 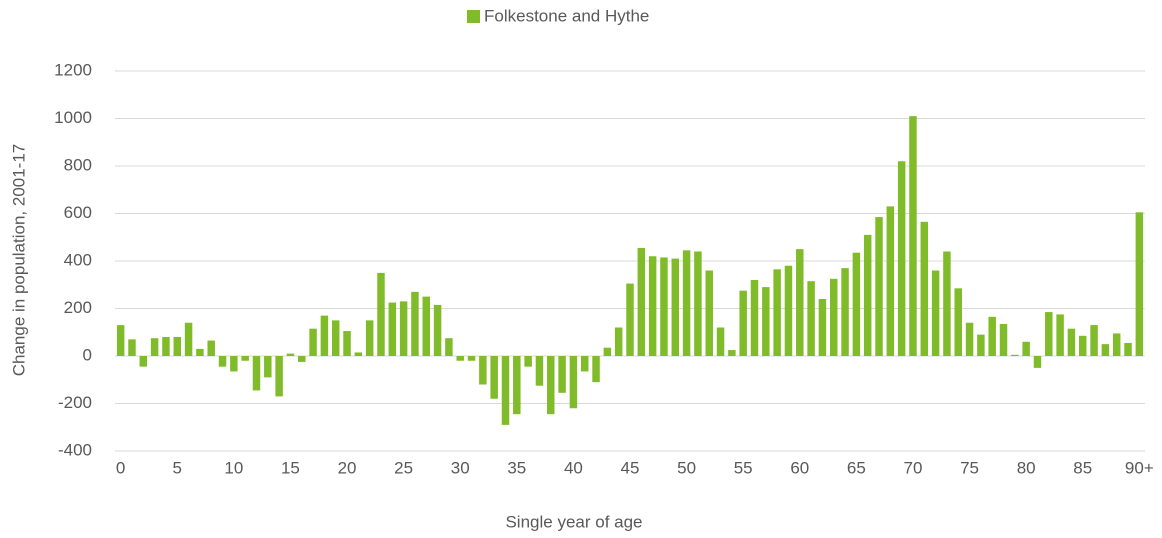 I want to click on x-tick-label: 60, so click(x=799, y=467).